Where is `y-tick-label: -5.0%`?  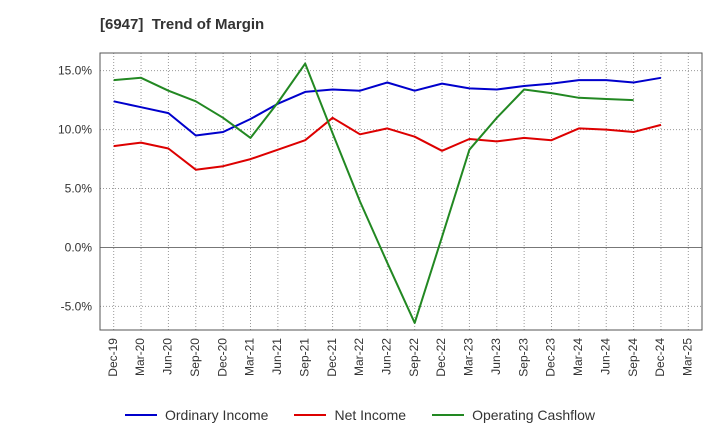
y-tick-label: -5.0% is located at coordinates (77, 306).